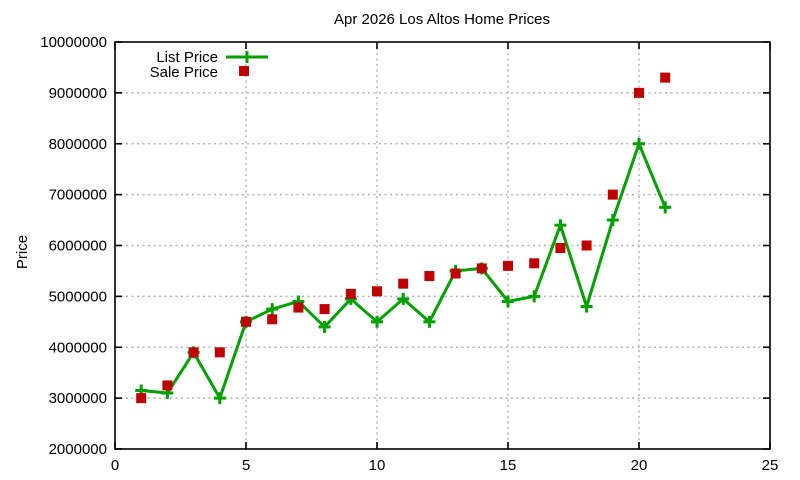 The image size is (800, 480). Describe the element at coordinates (244, 71) in the screenshot. I see `legend-square-marker-icon` at that location.